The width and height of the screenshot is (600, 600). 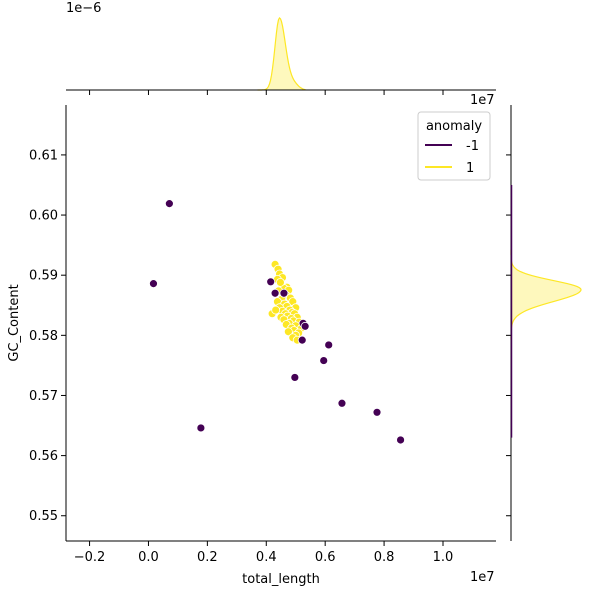 I want to click on x-ticks: −0.2 0.0 0.2 0.4 0.6 0.8 1.0, so click(x=264, y=553).